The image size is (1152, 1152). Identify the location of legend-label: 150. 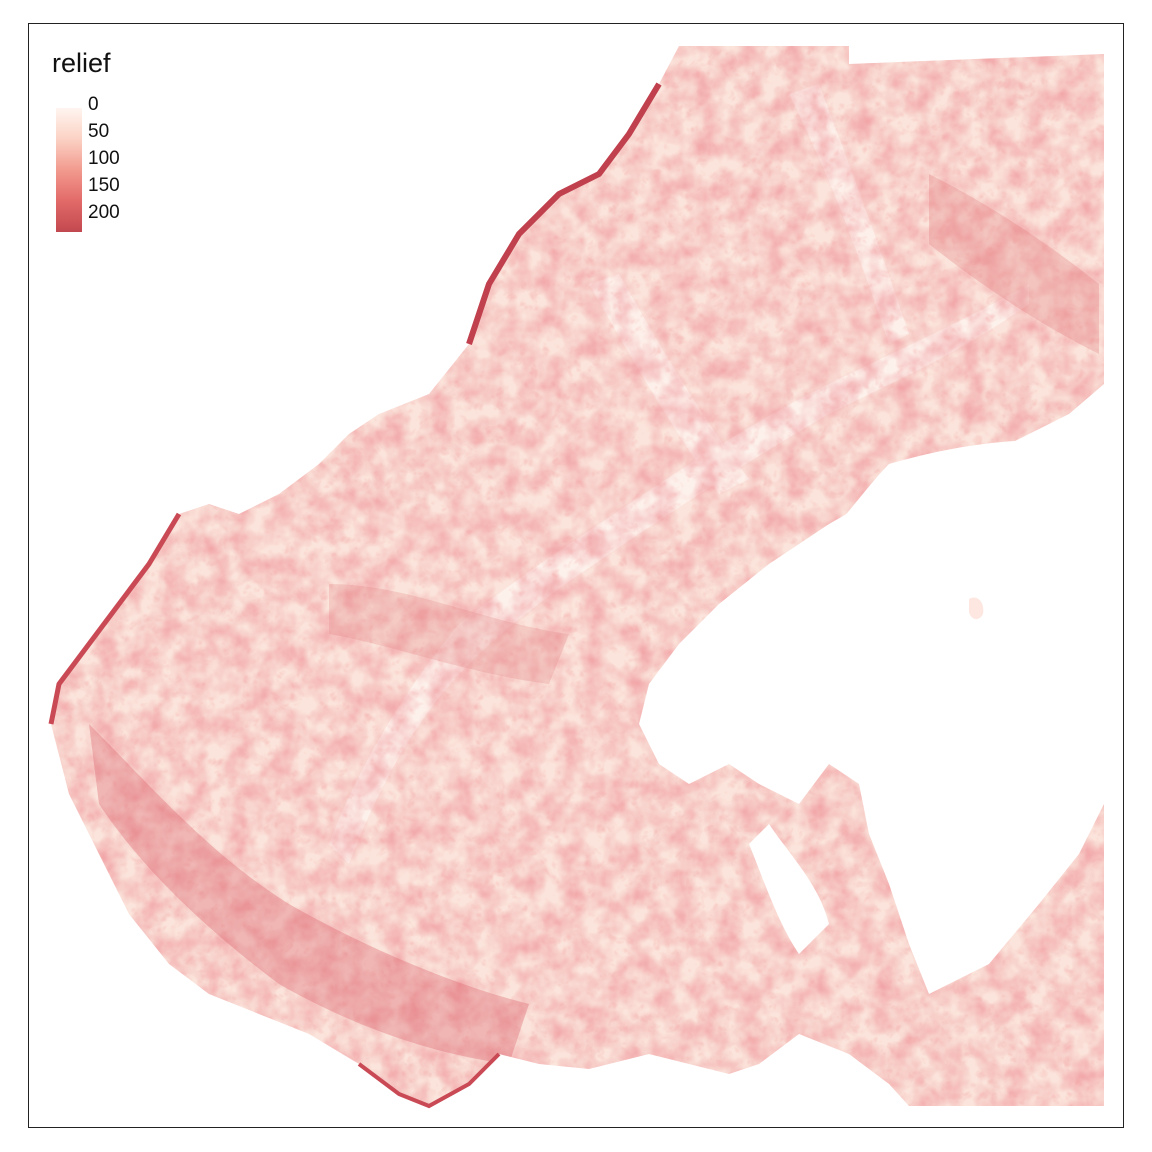
(104, 185).